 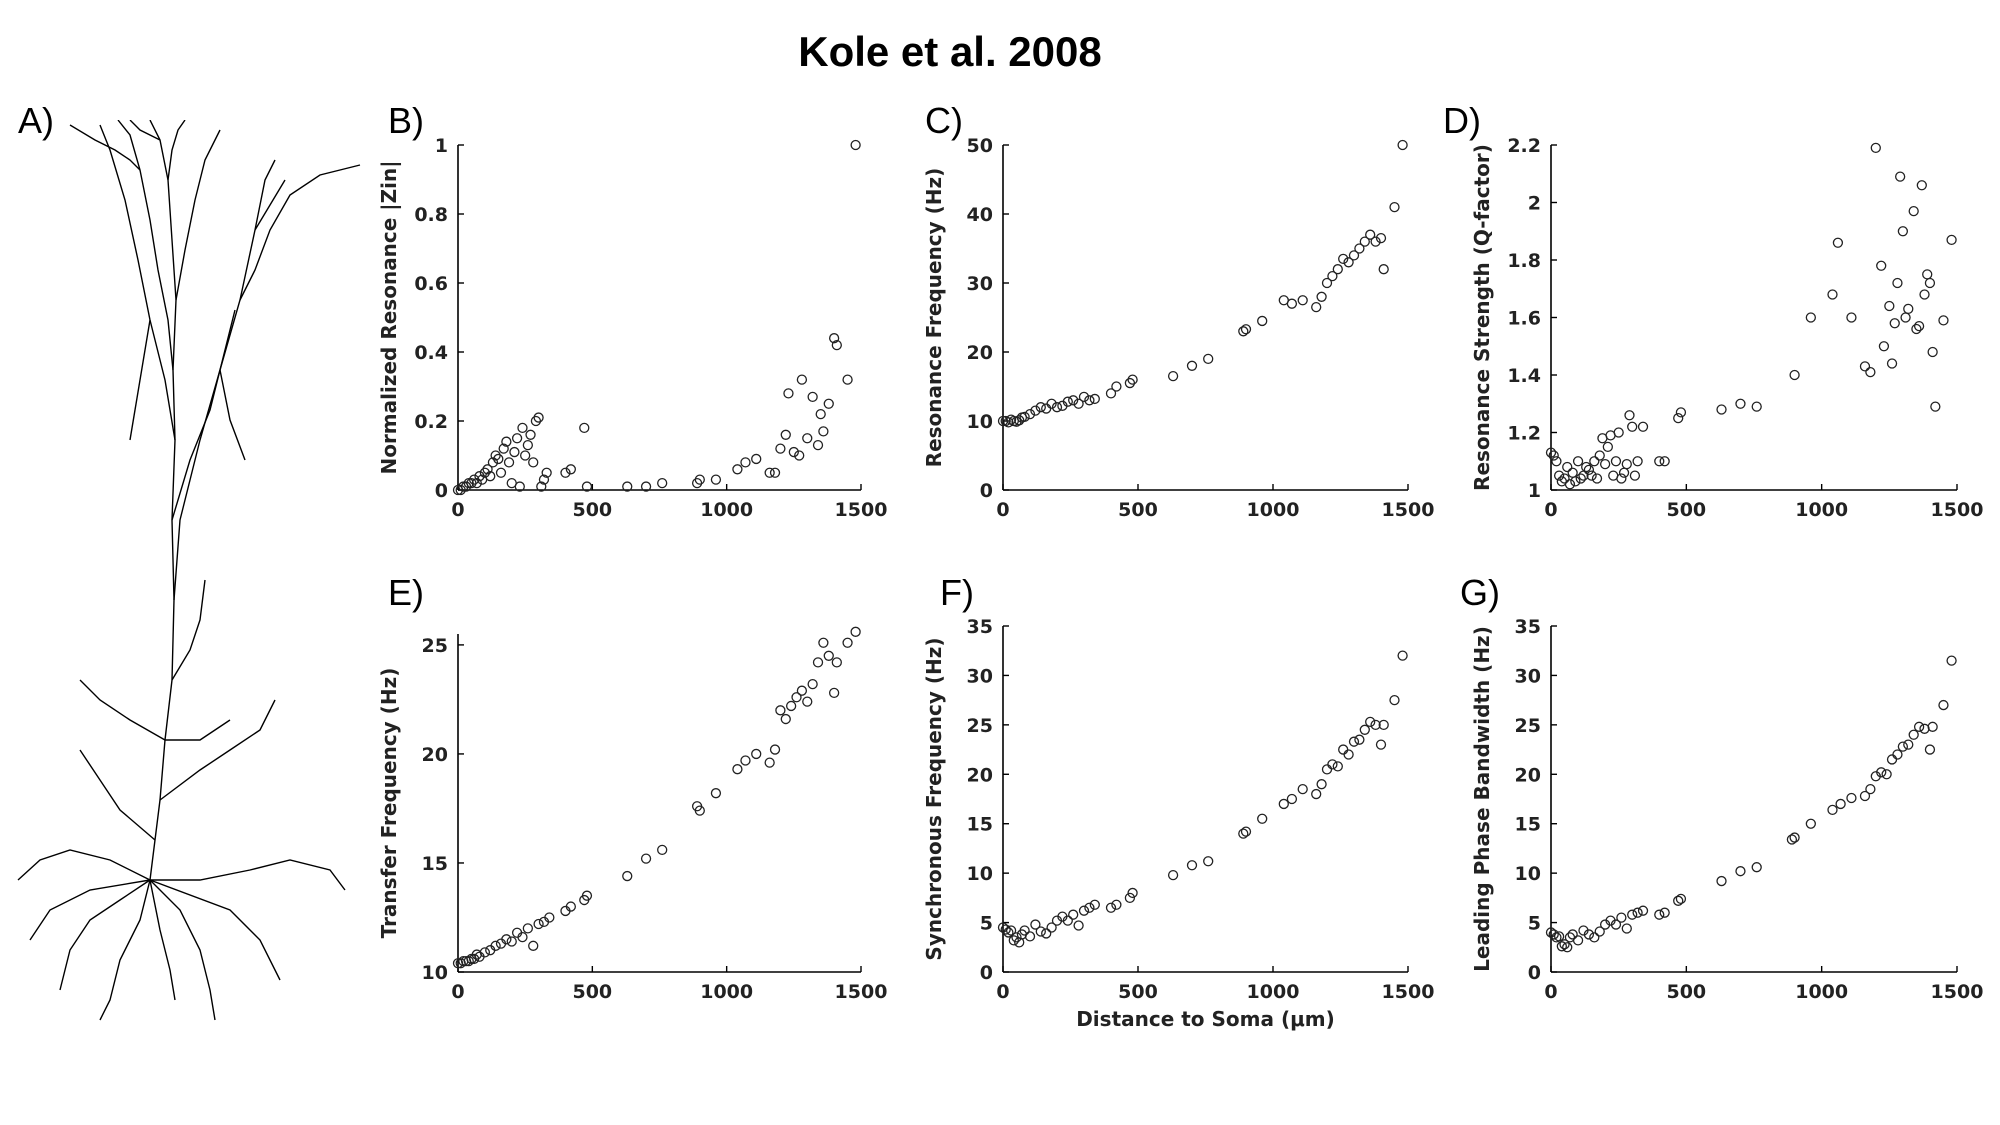 What do you see at coordinates (1205, 1019) in the screenshot?
I see `x-axis-label-f: Distance to Soma (μm)` at bounding box center [1205, 1019].